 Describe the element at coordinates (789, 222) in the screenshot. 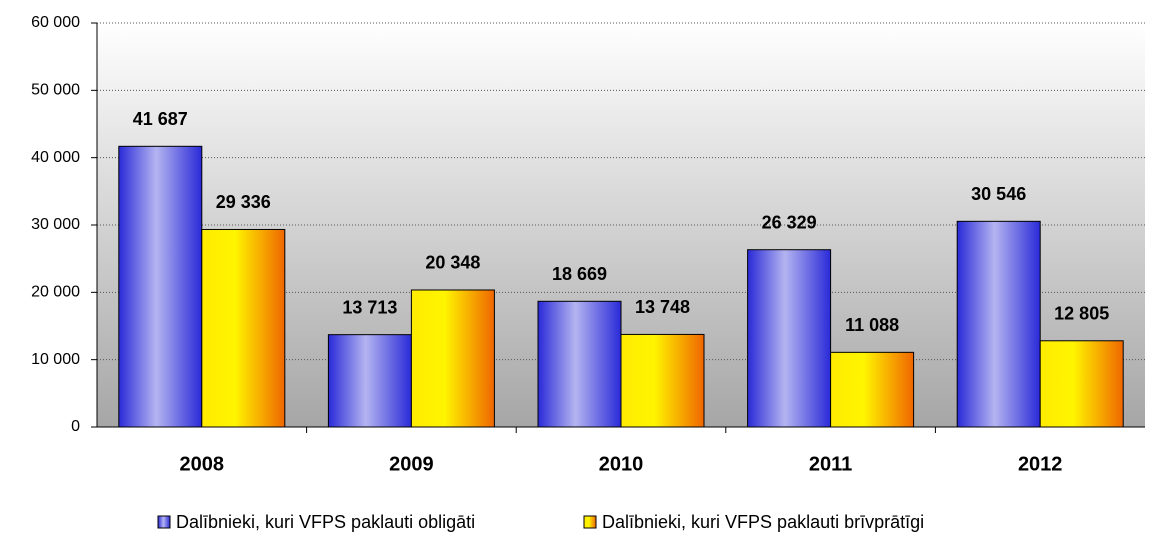

I see `data-label: 26 329` at that location.